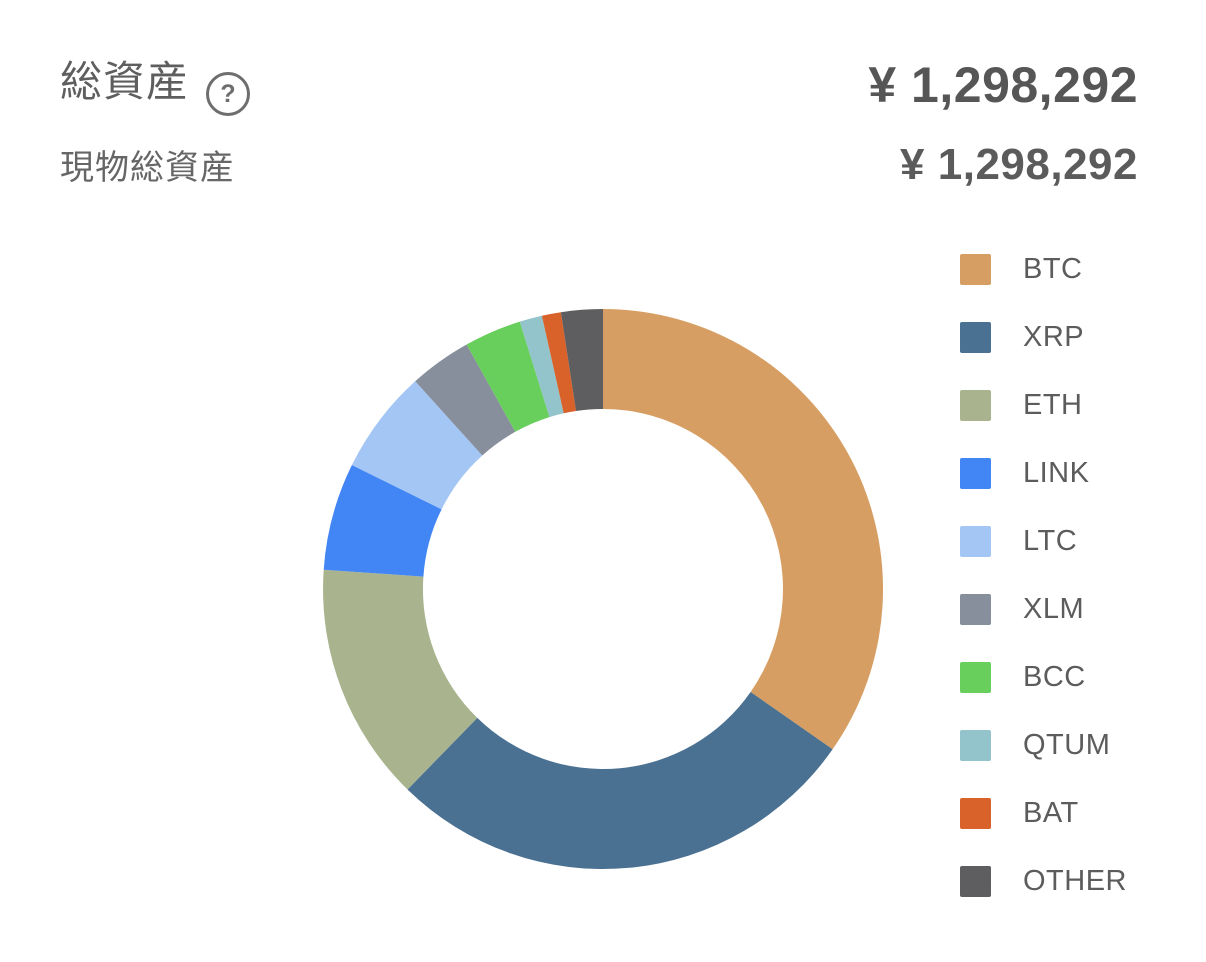  I want to click on legend-label: XLM, so click(1054, 609).